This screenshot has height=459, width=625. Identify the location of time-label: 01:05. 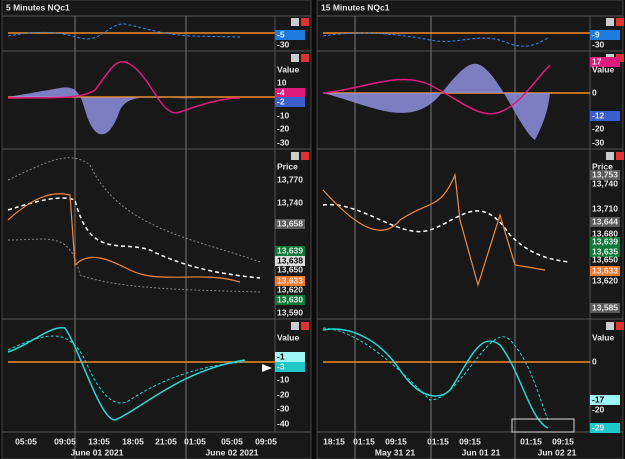
(195, 441).